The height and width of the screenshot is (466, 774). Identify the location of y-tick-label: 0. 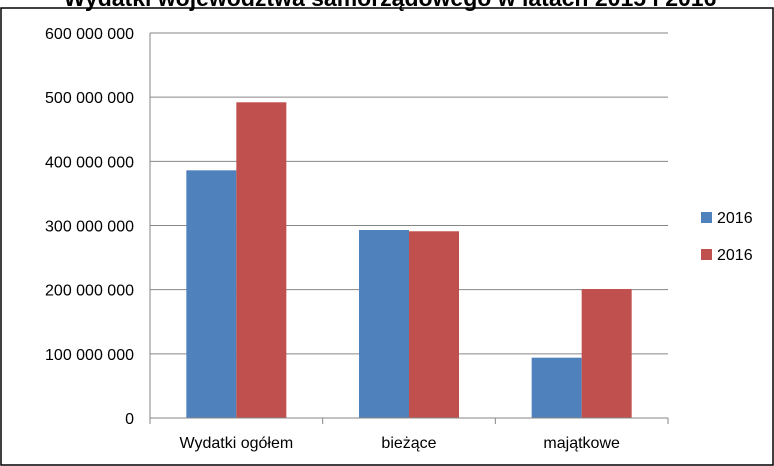
(129, 419).